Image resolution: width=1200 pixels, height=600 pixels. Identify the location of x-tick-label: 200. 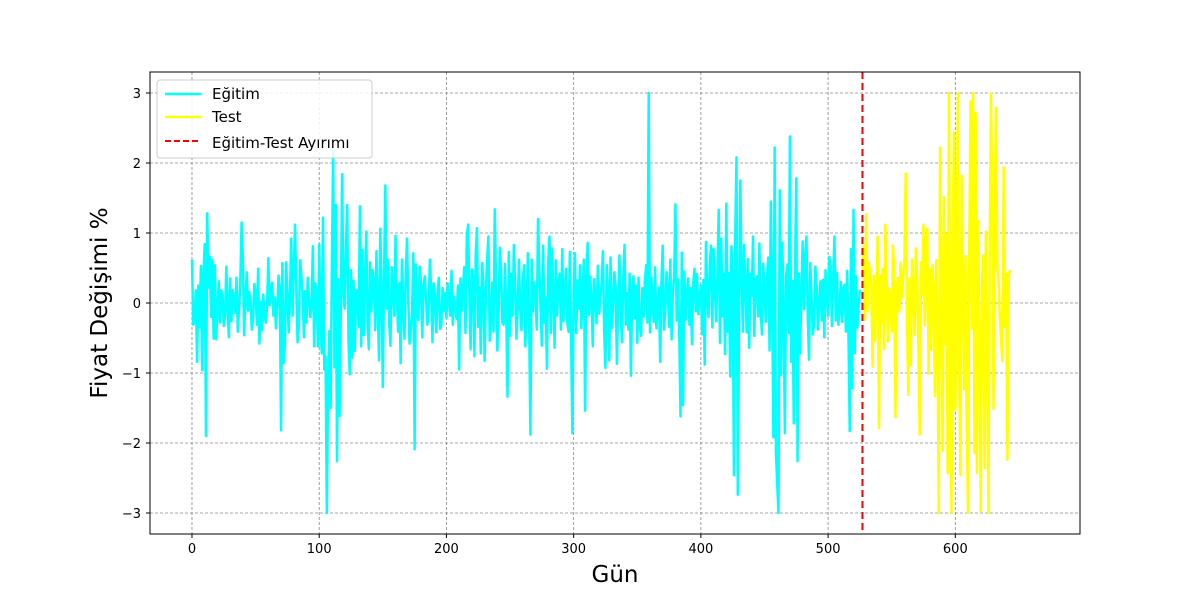
(446, 549).